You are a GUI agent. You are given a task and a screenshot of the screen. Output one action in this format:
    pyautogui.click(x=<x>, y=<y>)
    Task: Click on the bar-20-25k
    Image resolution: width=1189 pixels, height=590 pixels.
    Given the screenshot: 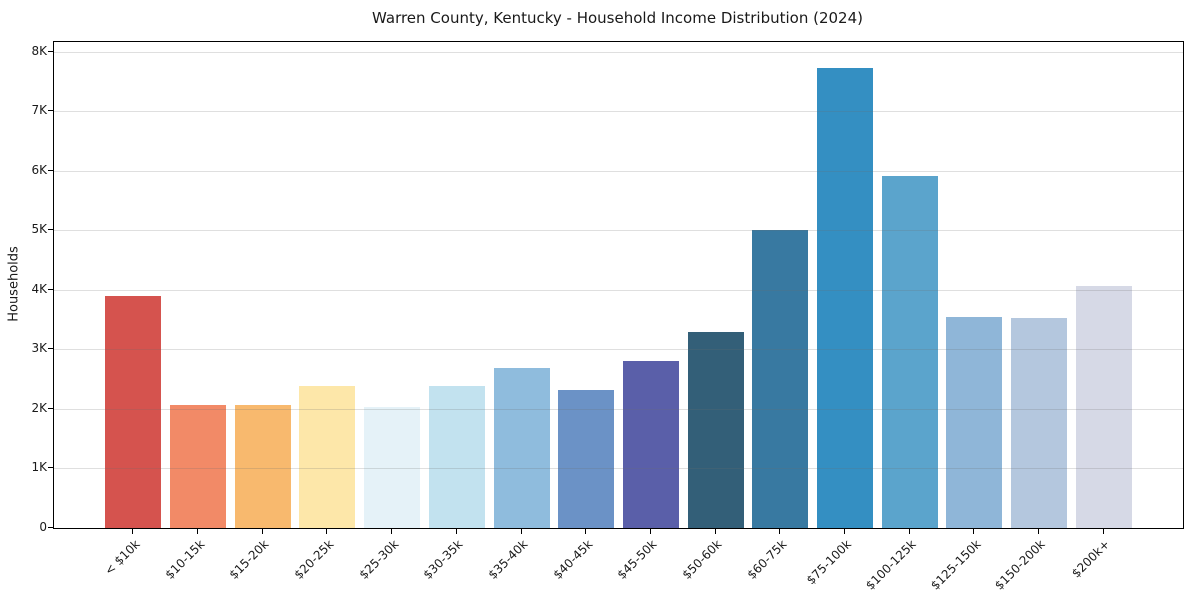 What is the action you would take?
    pyautogui.click(x=327, y=457)
    